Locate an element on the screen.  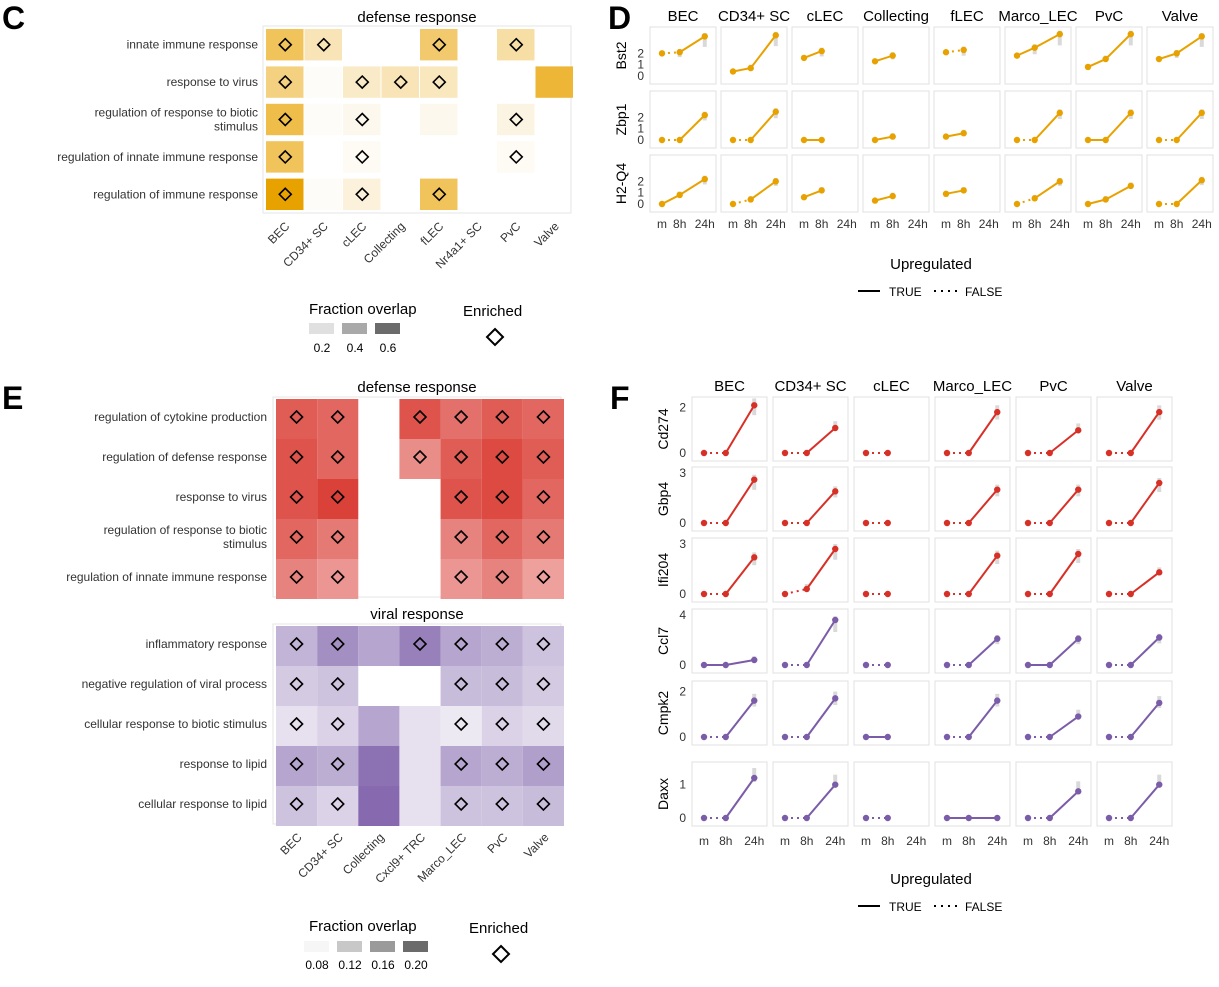
y-tick-label: 2 is located at coordinates (640, 117).